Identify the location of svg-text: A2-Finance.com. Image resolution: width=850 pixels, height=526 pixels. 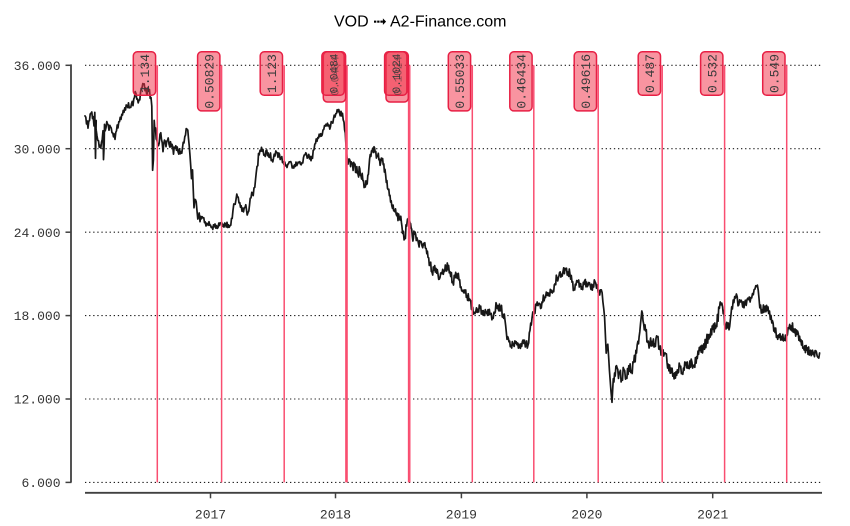
(448, 21).